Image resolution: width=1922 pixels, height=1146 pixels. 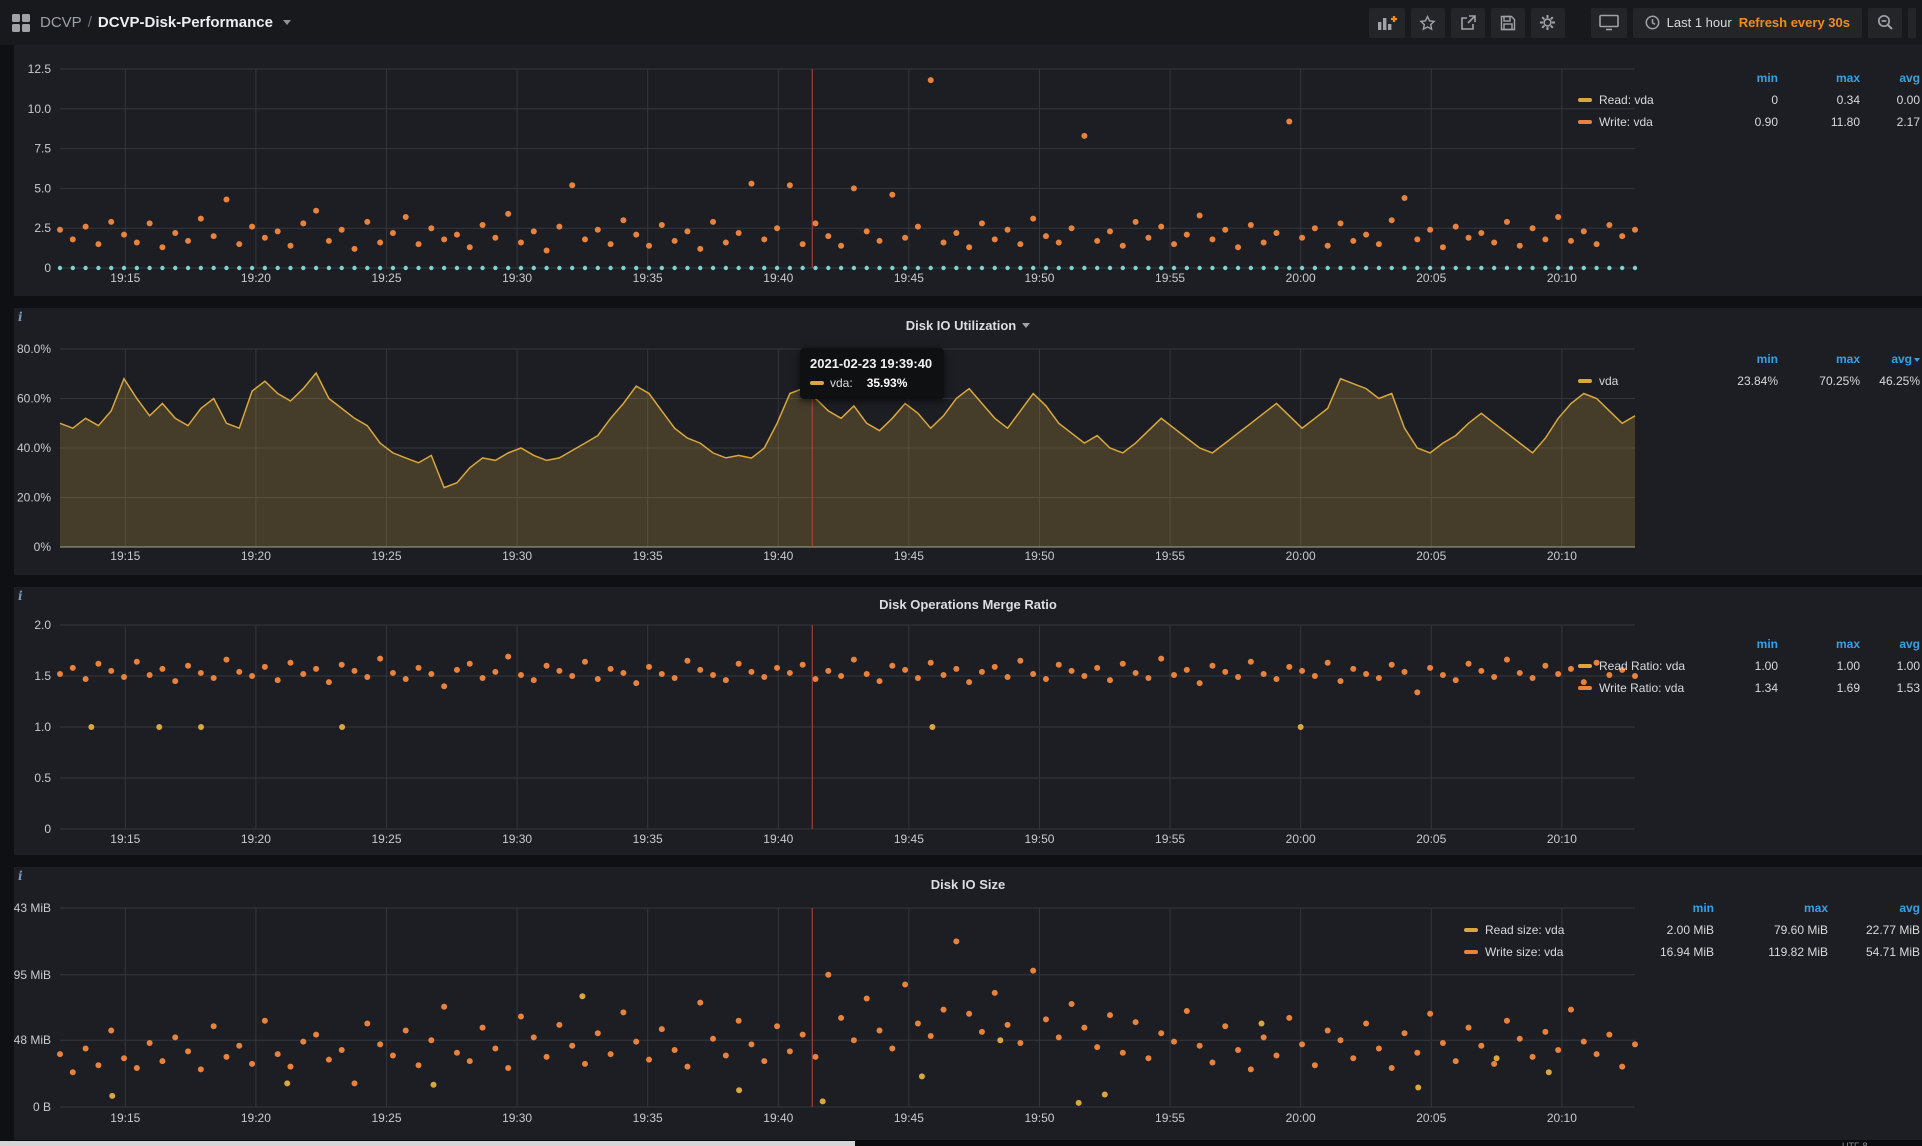 What do you see at coordinates (34, 448) in the screenshot?
I see `y-axis-tick: 40.0%` at bounding box center [34, 448].